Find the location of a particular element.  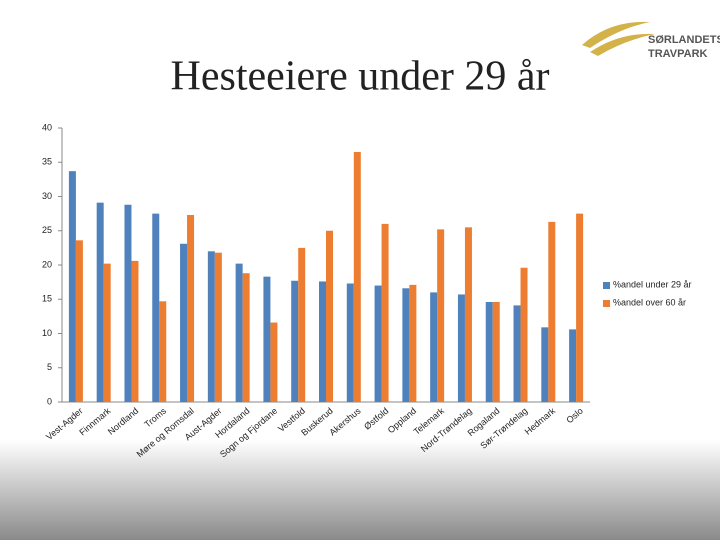

y-tick-label: 30 is located at coordinates (47, 196).